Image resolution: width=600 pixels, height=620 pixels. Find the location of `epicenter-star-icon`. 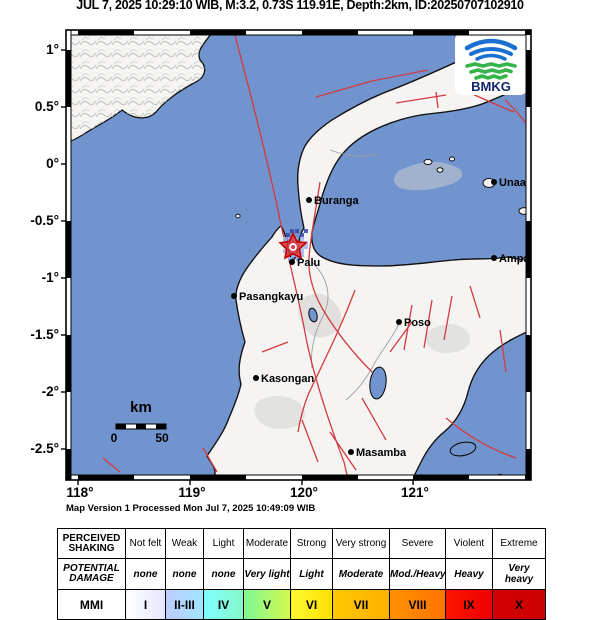

epicenter-star-icon is located at coordinates (293, 245).